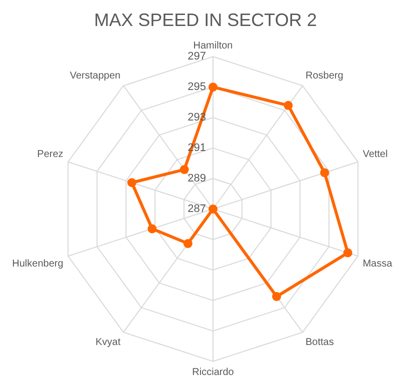 The image size is (411, 385). What do you see at coordinates (50, 154) in the screenshot?
I see `spoke-label: Perez` at bounding box center [50, 154].